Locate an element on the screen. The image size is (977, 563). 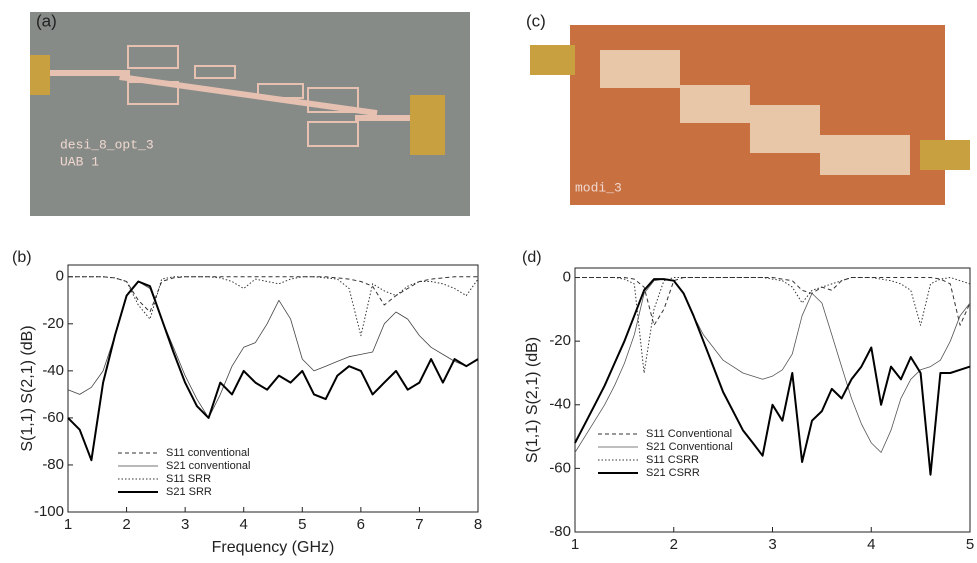
panel-label: (d) is located at coordinates (532, 257).